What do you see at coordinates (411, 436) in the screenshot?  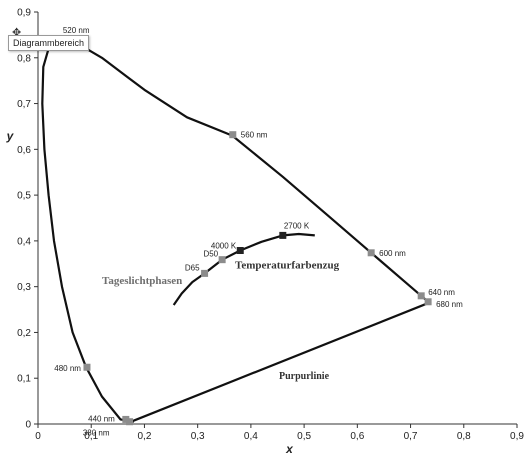 I see `x-tick-label: 0,7` at bounding box center [411, 436].